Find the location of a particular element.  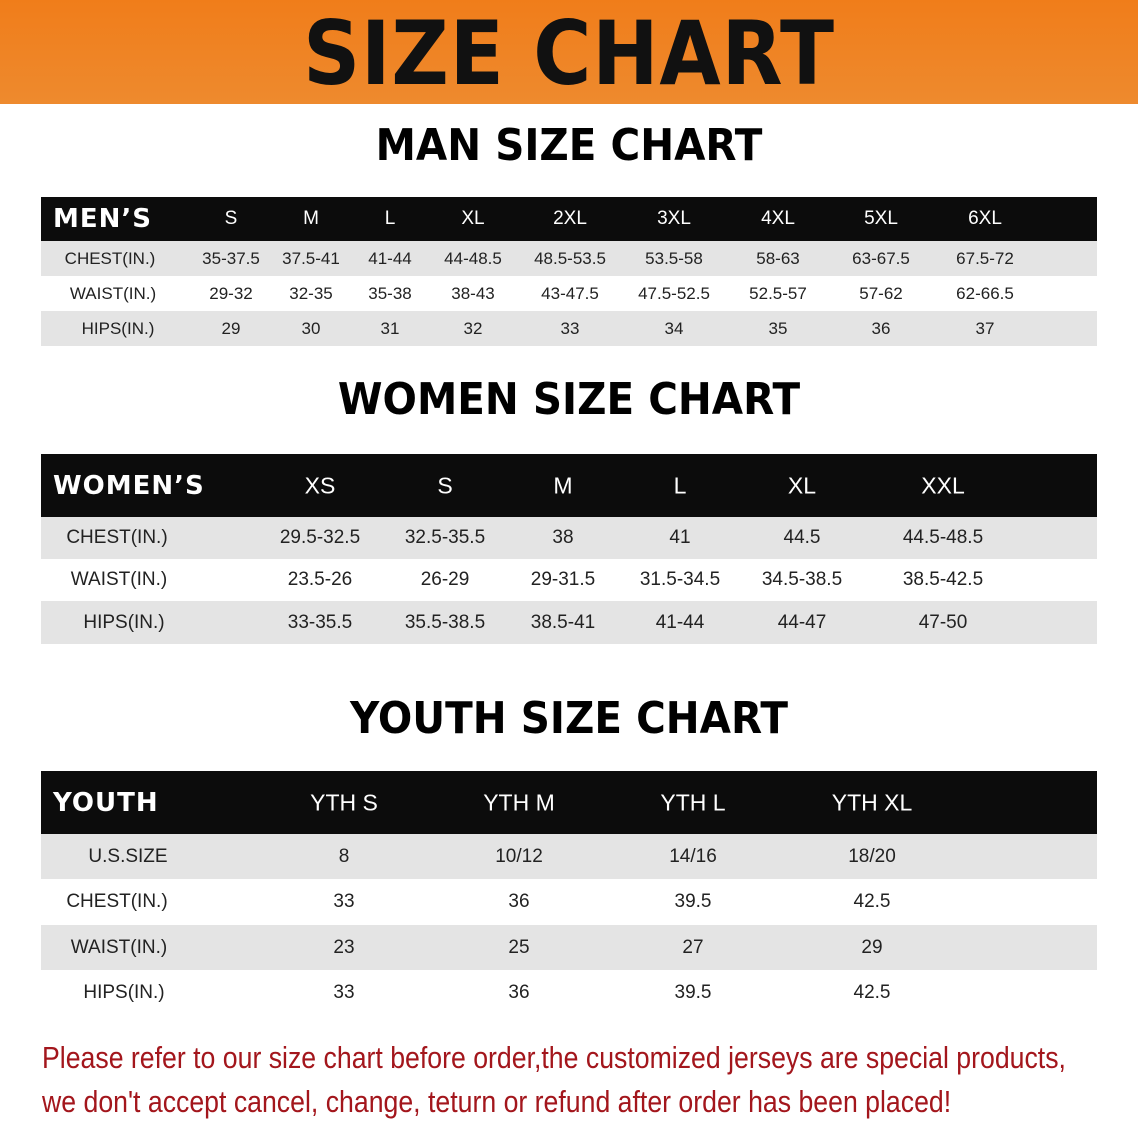

youth-section-title: YOUTH SIZE CHART is located at coordinates (569, 718).